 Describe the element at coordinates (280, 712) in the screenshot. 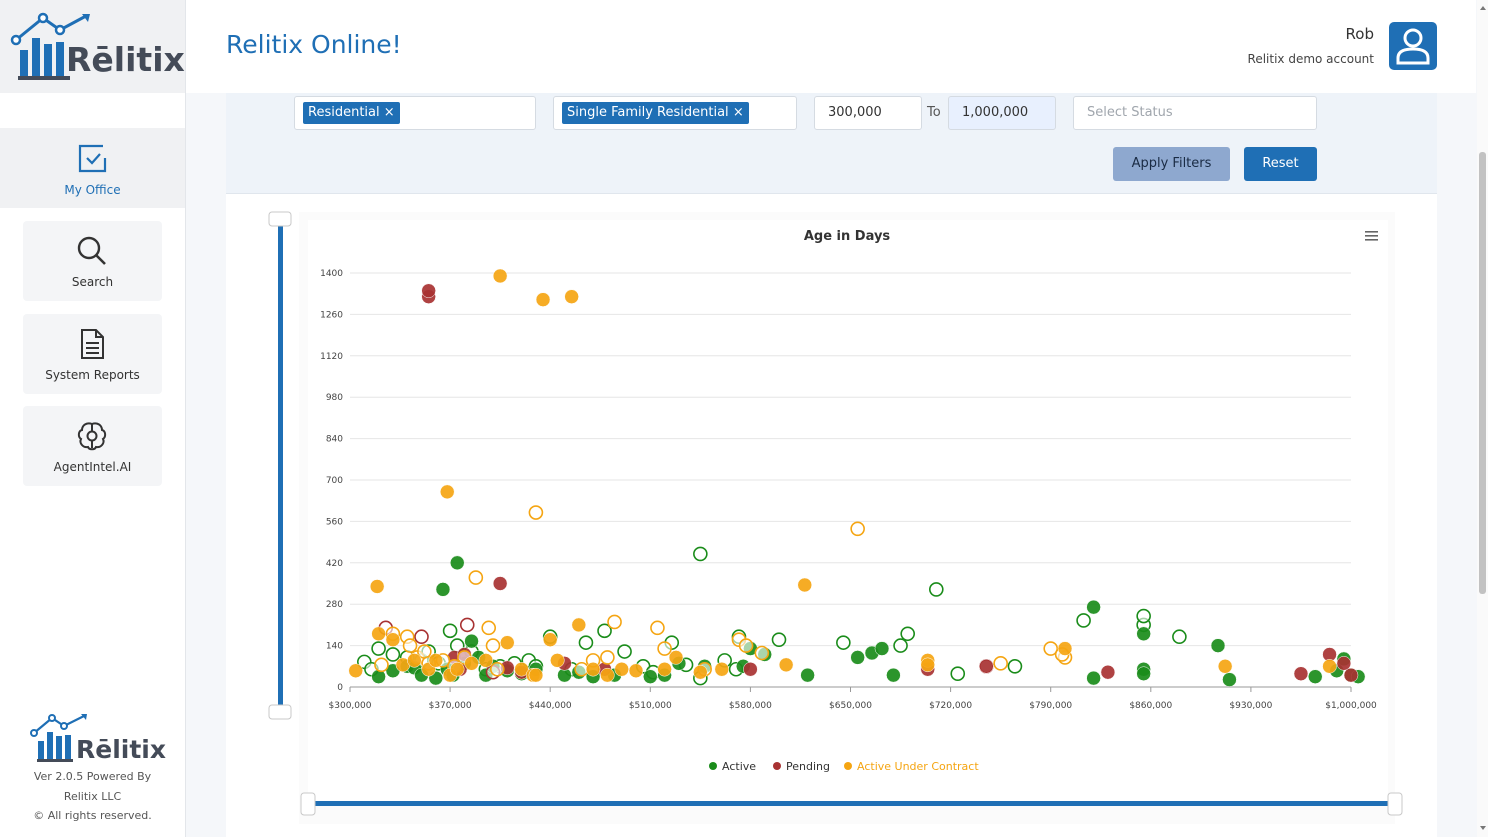

I see `y-slider-bottom-handle` at that location.